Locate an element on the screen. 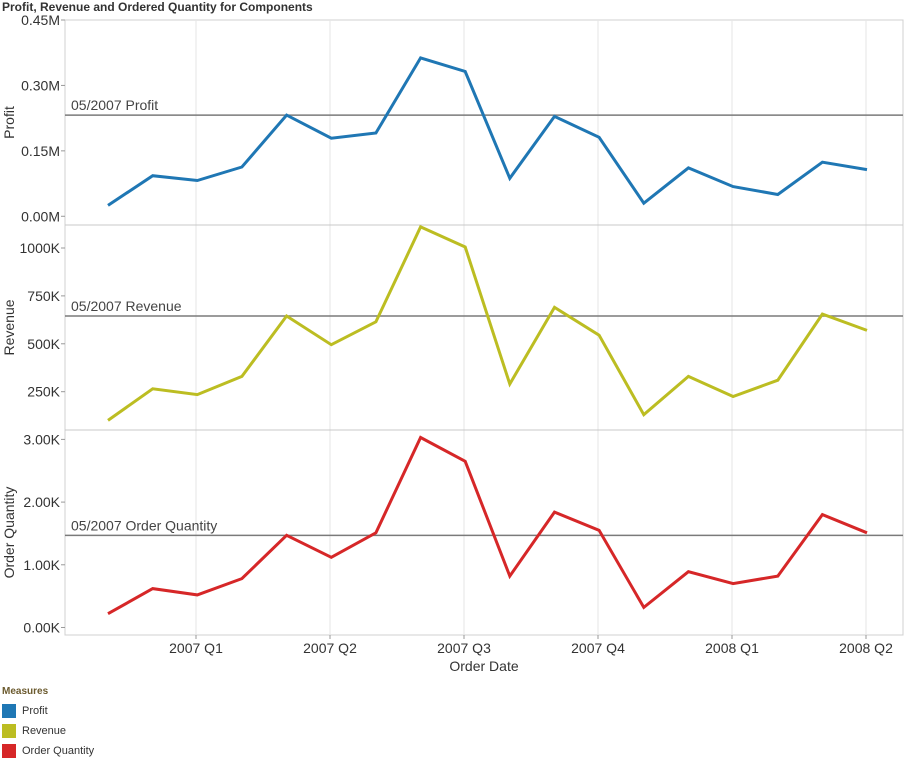 This screenshot has width=905, height=763. legend-item-profit: Profit is located at coordinates (48, 711).